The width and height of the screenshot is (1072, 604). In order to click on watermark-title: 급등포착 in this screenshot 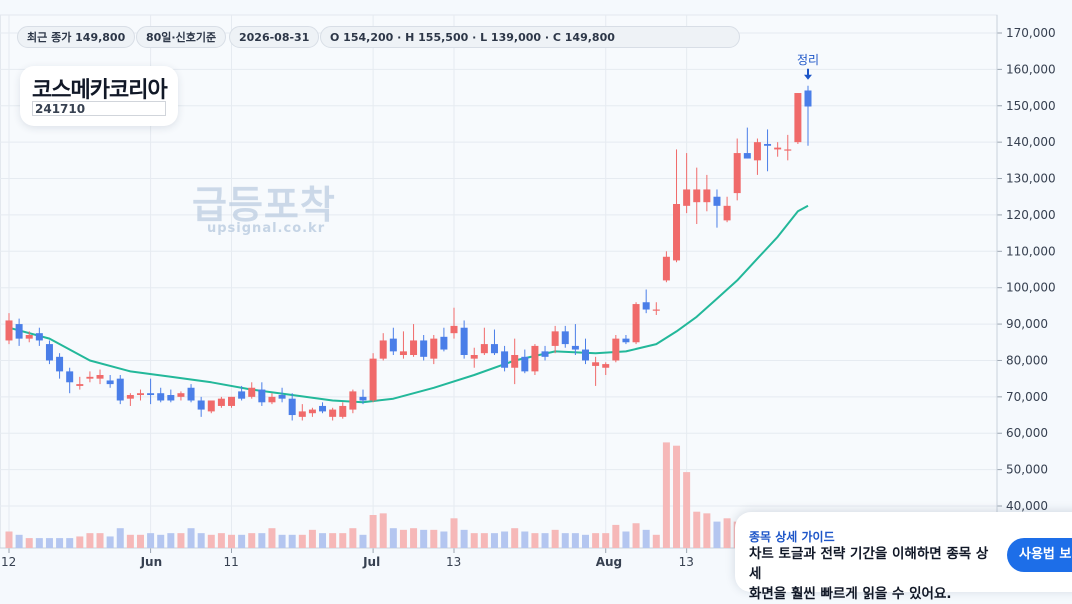, I will do `click(264, 205)`.